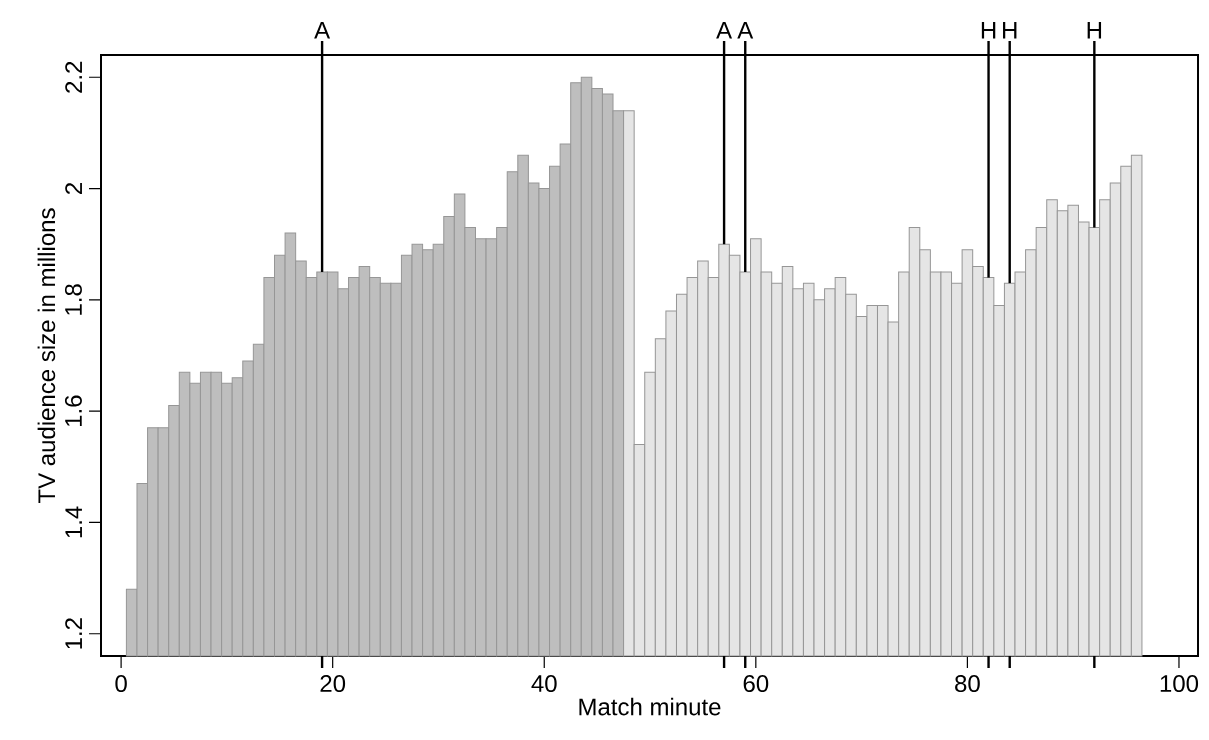 The width and height of the screenshot is (1209, 740). Describe the element at coordinates (967, 684) in the screenshot. I see `x-tick-label: 80` at that location.